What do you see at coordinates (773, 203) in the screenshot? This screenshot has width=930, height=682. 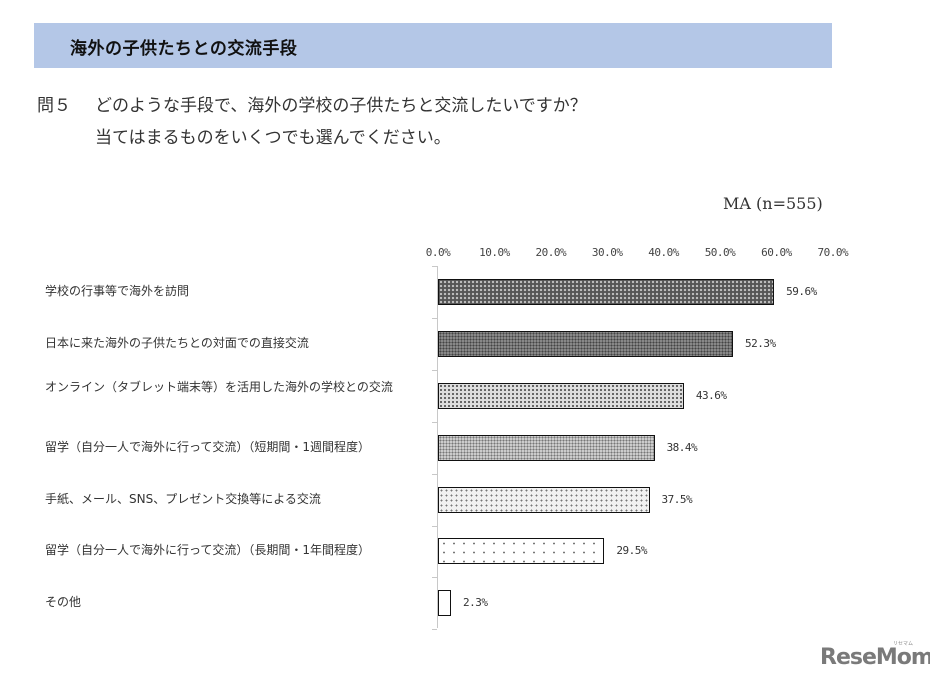 I see `sample-size-note: MA (n=555)` at bounding box center [773, 203].